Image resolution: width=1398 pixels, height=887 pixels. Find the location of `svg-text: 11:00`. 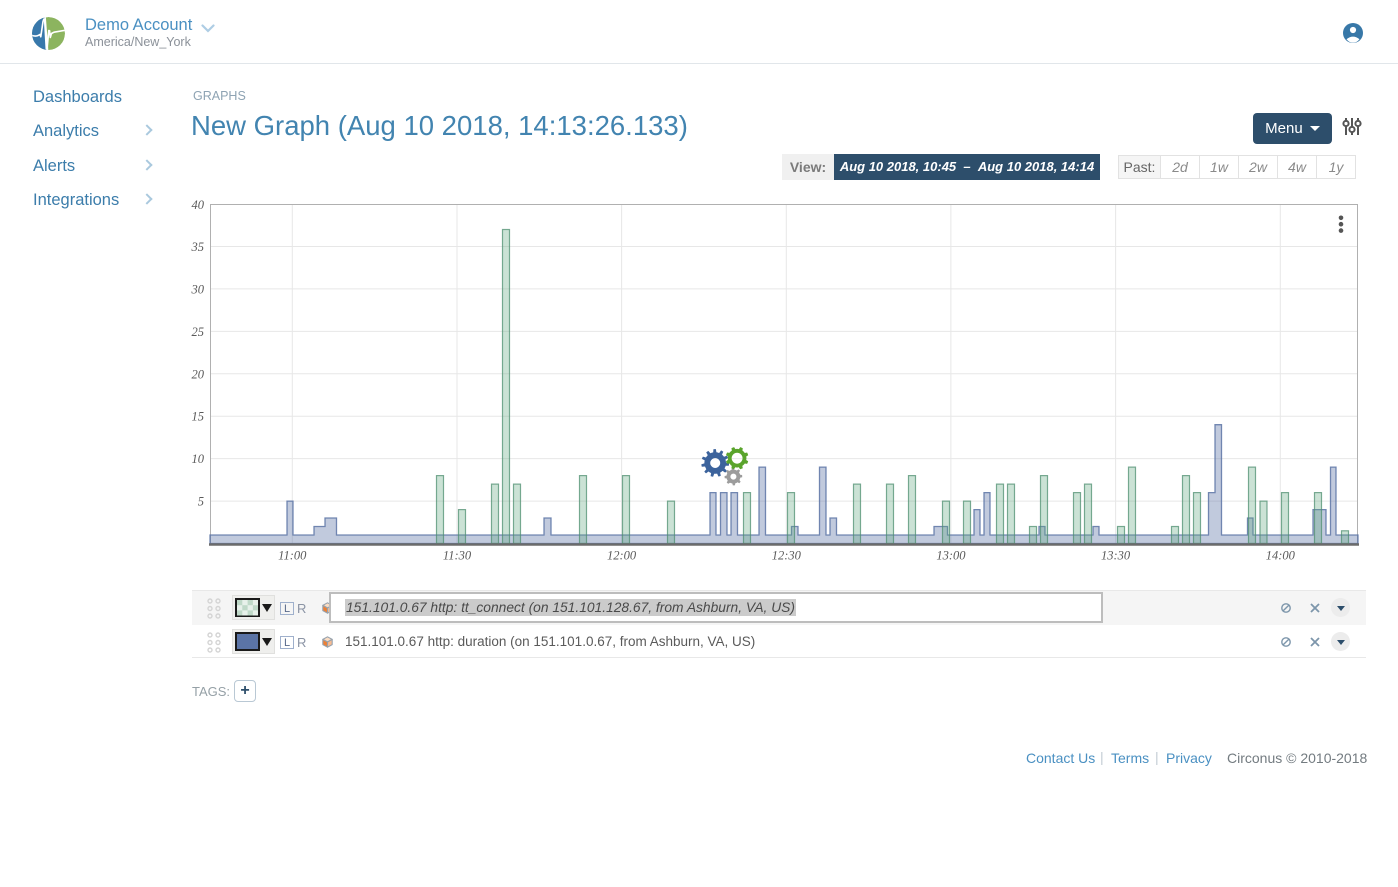

svg-text: 11:00 is located at coordinates (292, 556).